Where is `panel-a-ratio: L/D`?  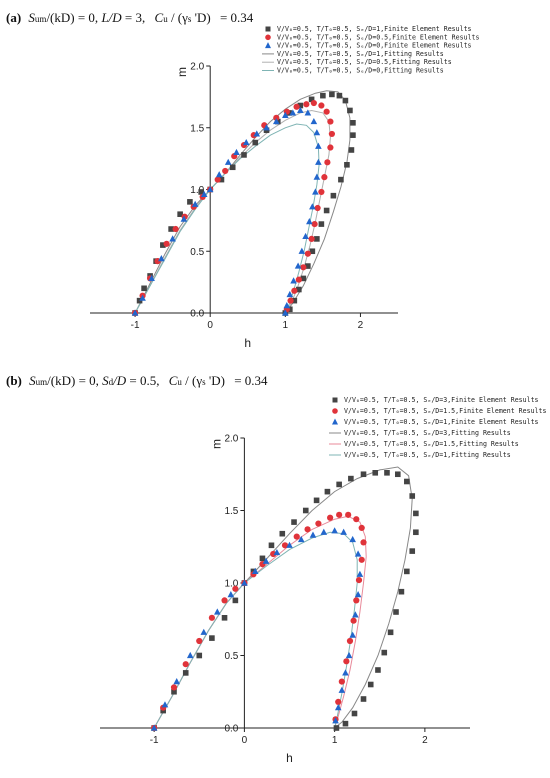
panel-a-ratio: L/D is located at coordinates (111, 17).